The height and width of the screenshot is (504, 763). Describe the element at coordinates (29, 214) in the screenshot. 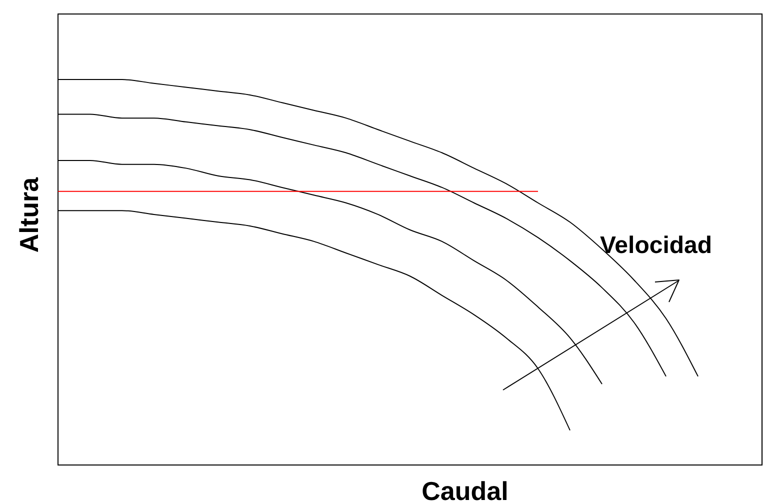

I see `y-axis-title: Altura` at that location.